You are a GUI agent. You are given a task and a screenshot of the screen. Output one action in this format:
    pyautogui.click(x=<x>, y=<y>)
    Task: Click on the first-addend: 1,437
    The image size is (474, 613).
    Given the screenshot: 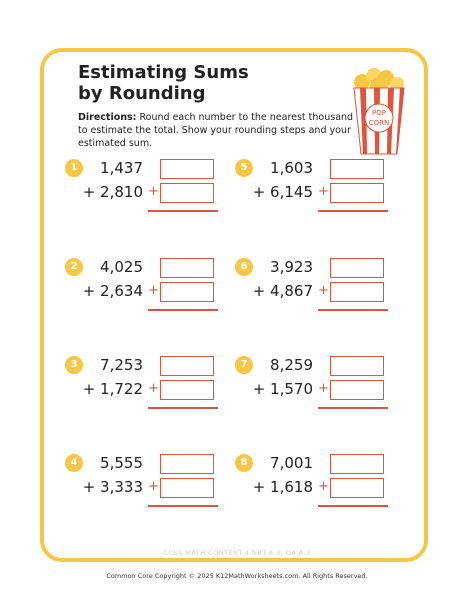 What is the action you would take?
    pyautogui.click(x=121, y=168)
    